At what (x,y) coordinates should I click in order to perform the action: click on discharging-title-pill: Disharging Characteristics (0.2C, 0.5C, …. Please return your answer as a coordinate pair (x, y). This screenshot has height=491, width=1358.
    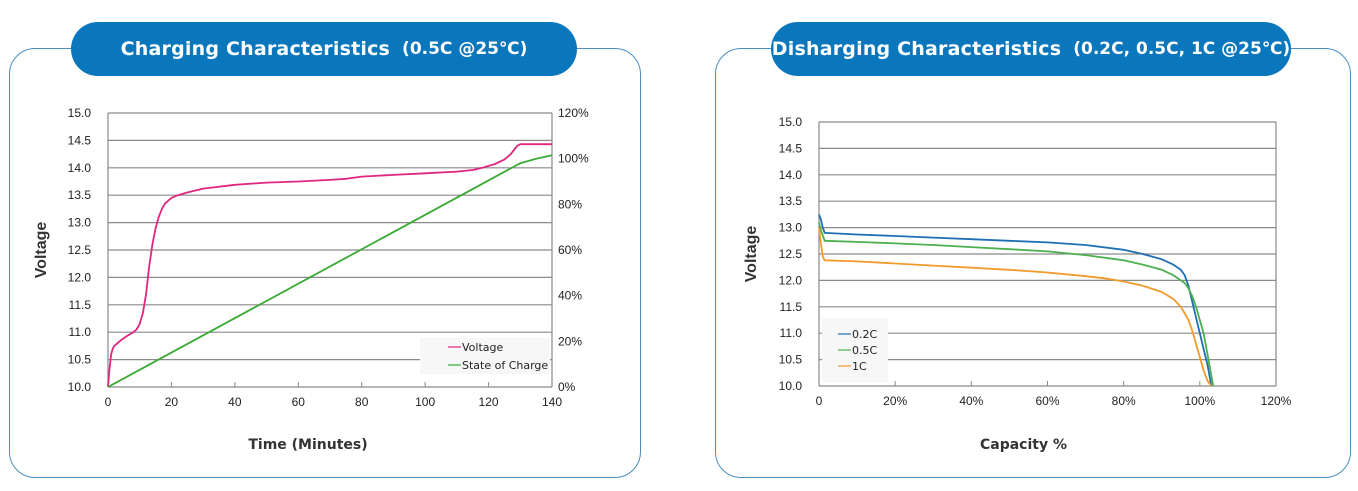
    Looking at the image, I should click on (1031, 49).